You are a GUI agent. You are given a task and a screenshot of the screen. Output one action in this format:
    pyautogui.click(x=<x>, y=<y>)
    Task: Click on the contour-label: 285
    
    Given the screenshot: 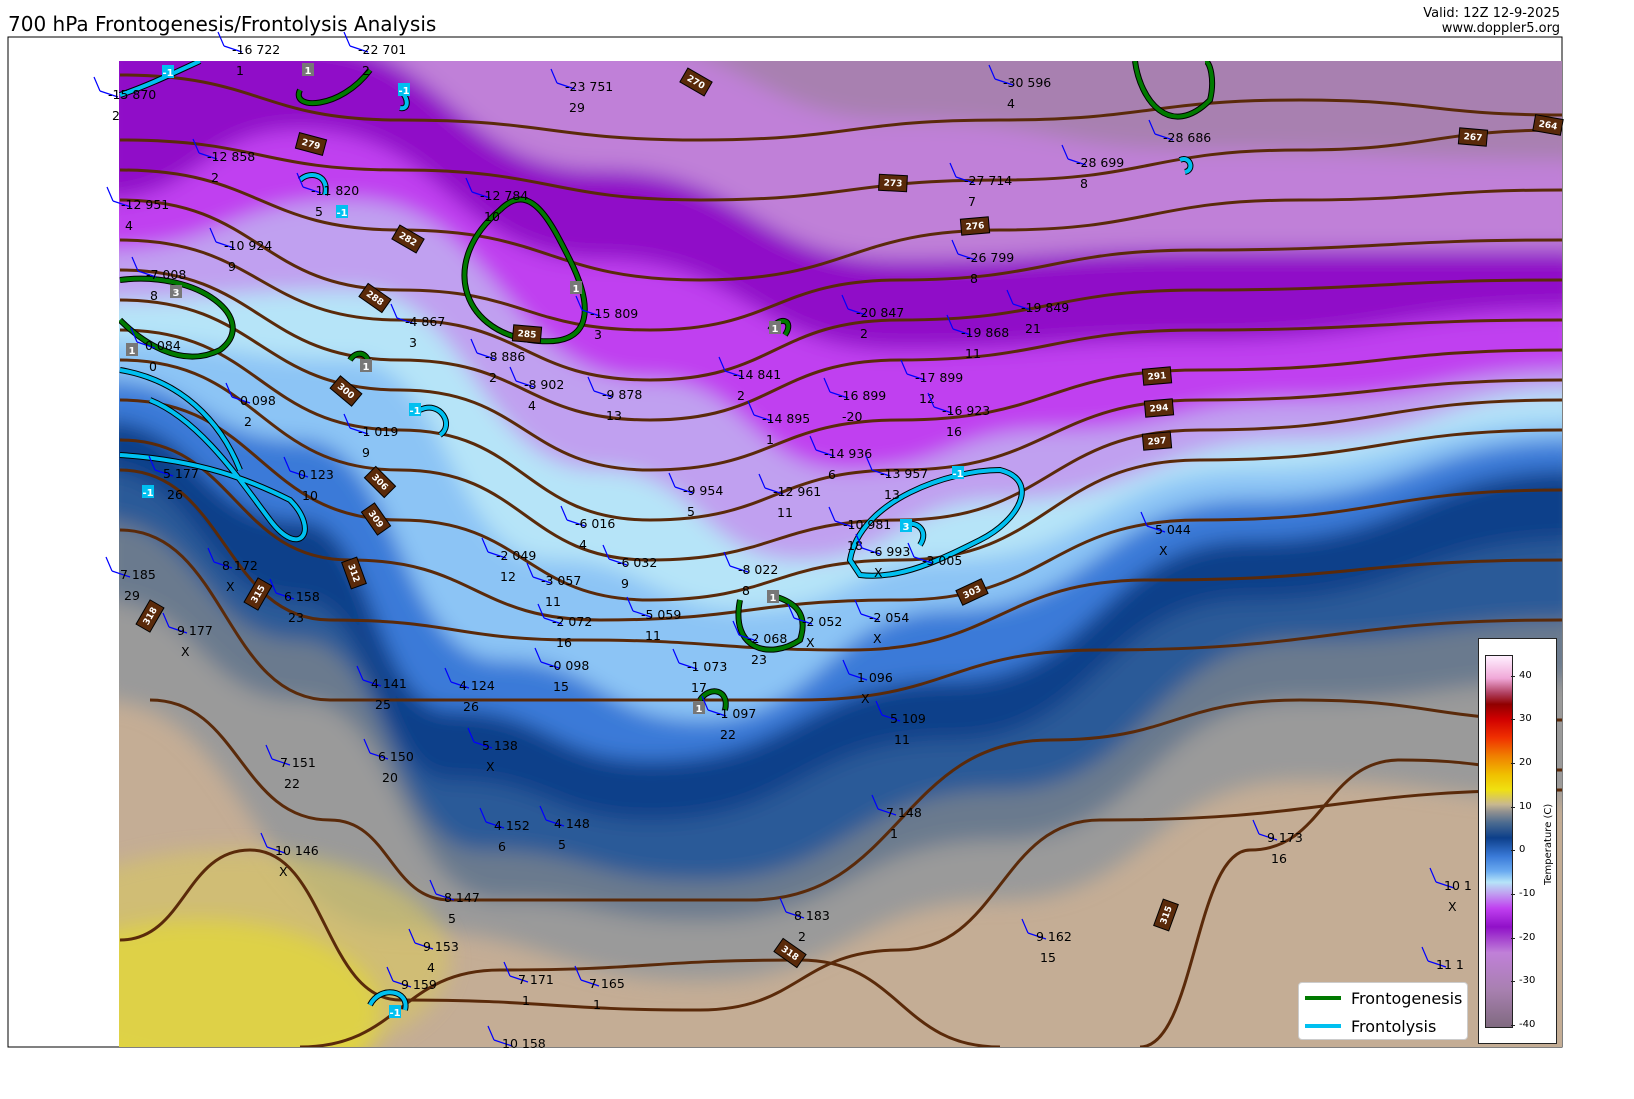 What is the action you would take?
    pyautogui.click(x=527, y=334)
    